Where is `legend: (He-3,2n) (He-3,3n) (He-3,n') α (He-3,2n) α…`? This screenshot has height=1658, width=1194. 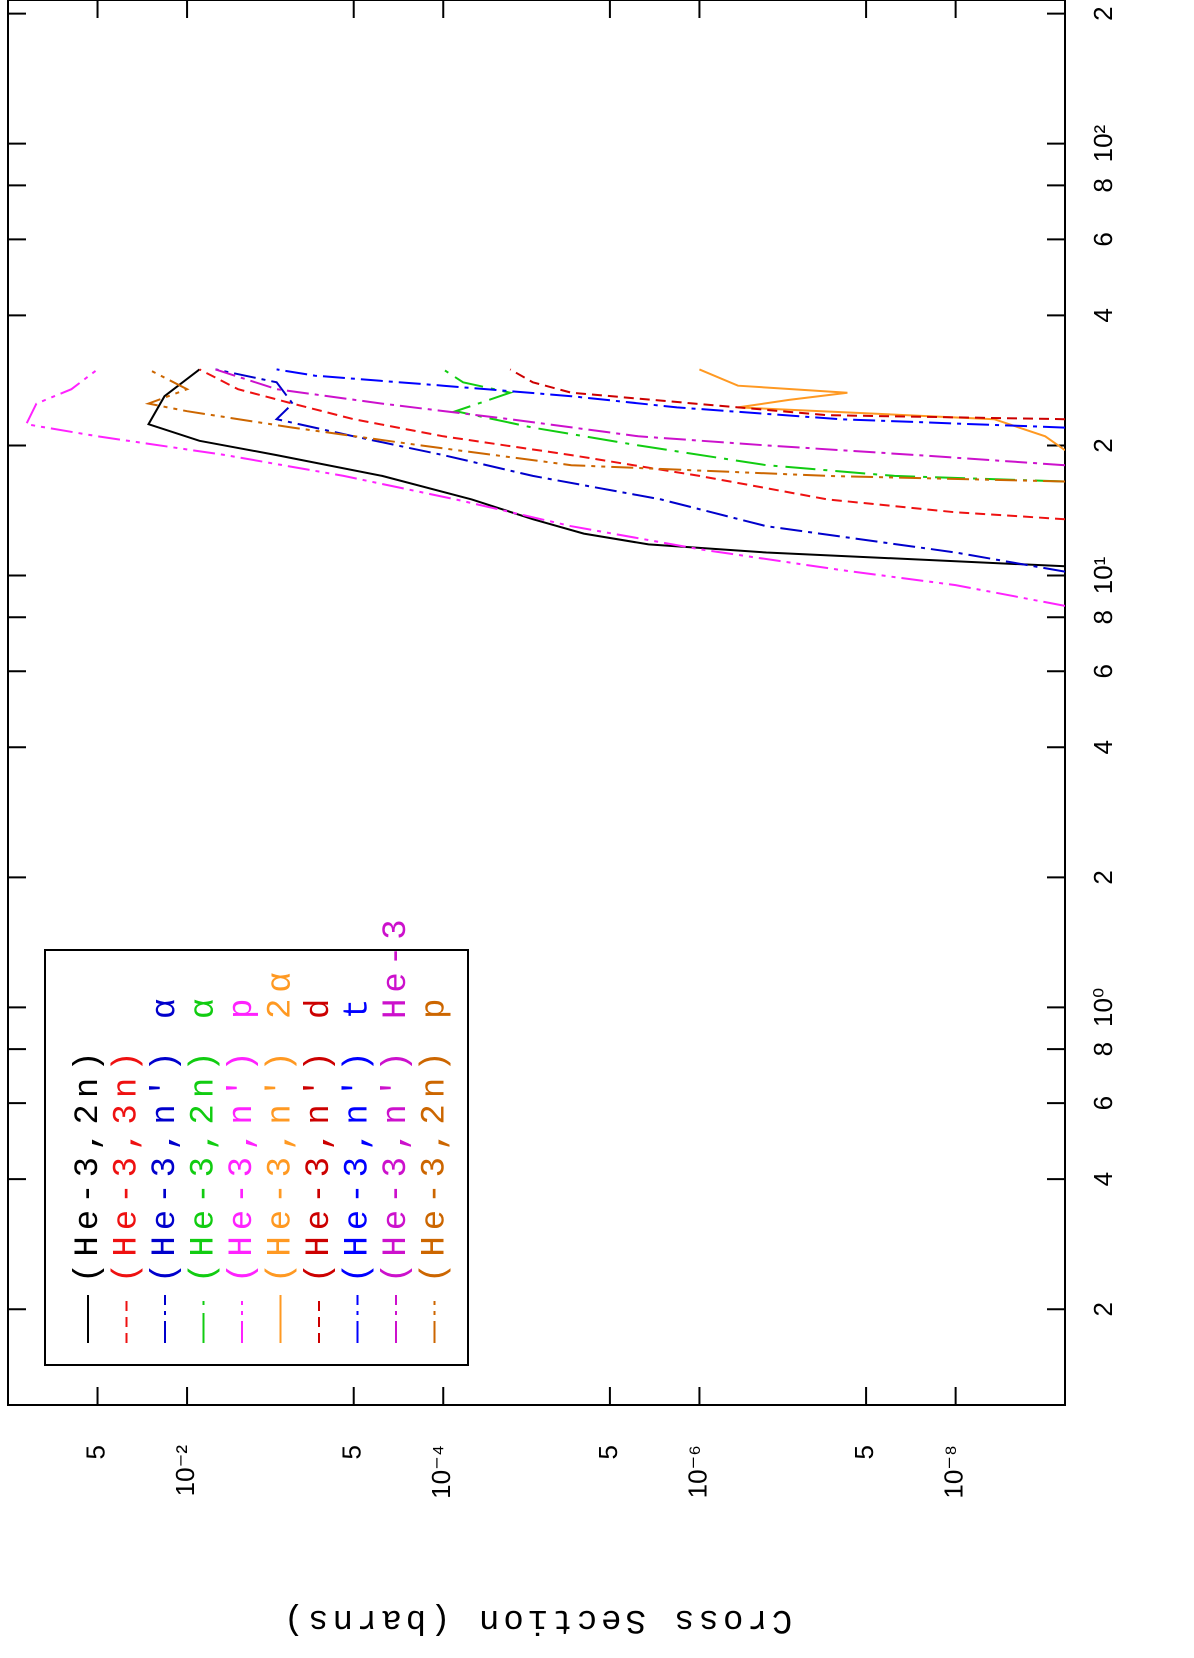 legend: (He-3,2n) (He-3,3n) (He-3,n') α (He-3,2n) α… is located at coordinates (256, 1139).